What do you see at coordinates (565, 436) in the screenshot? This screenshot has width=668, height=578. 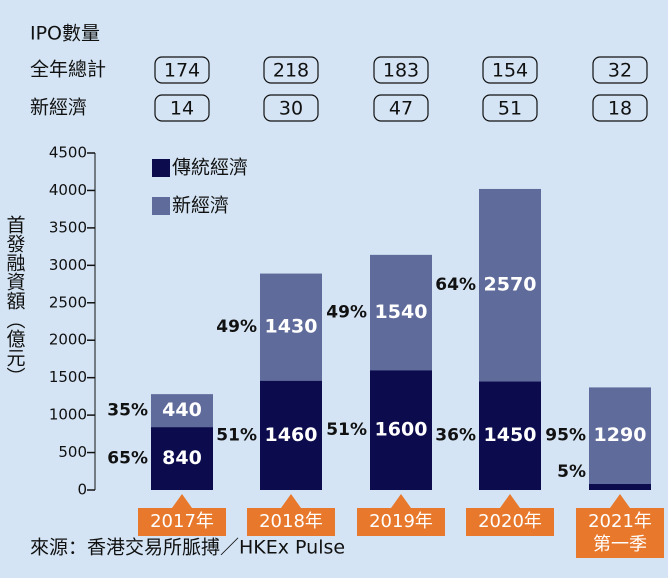 I see `share-label: 95%` at bounding box center [565, 436].